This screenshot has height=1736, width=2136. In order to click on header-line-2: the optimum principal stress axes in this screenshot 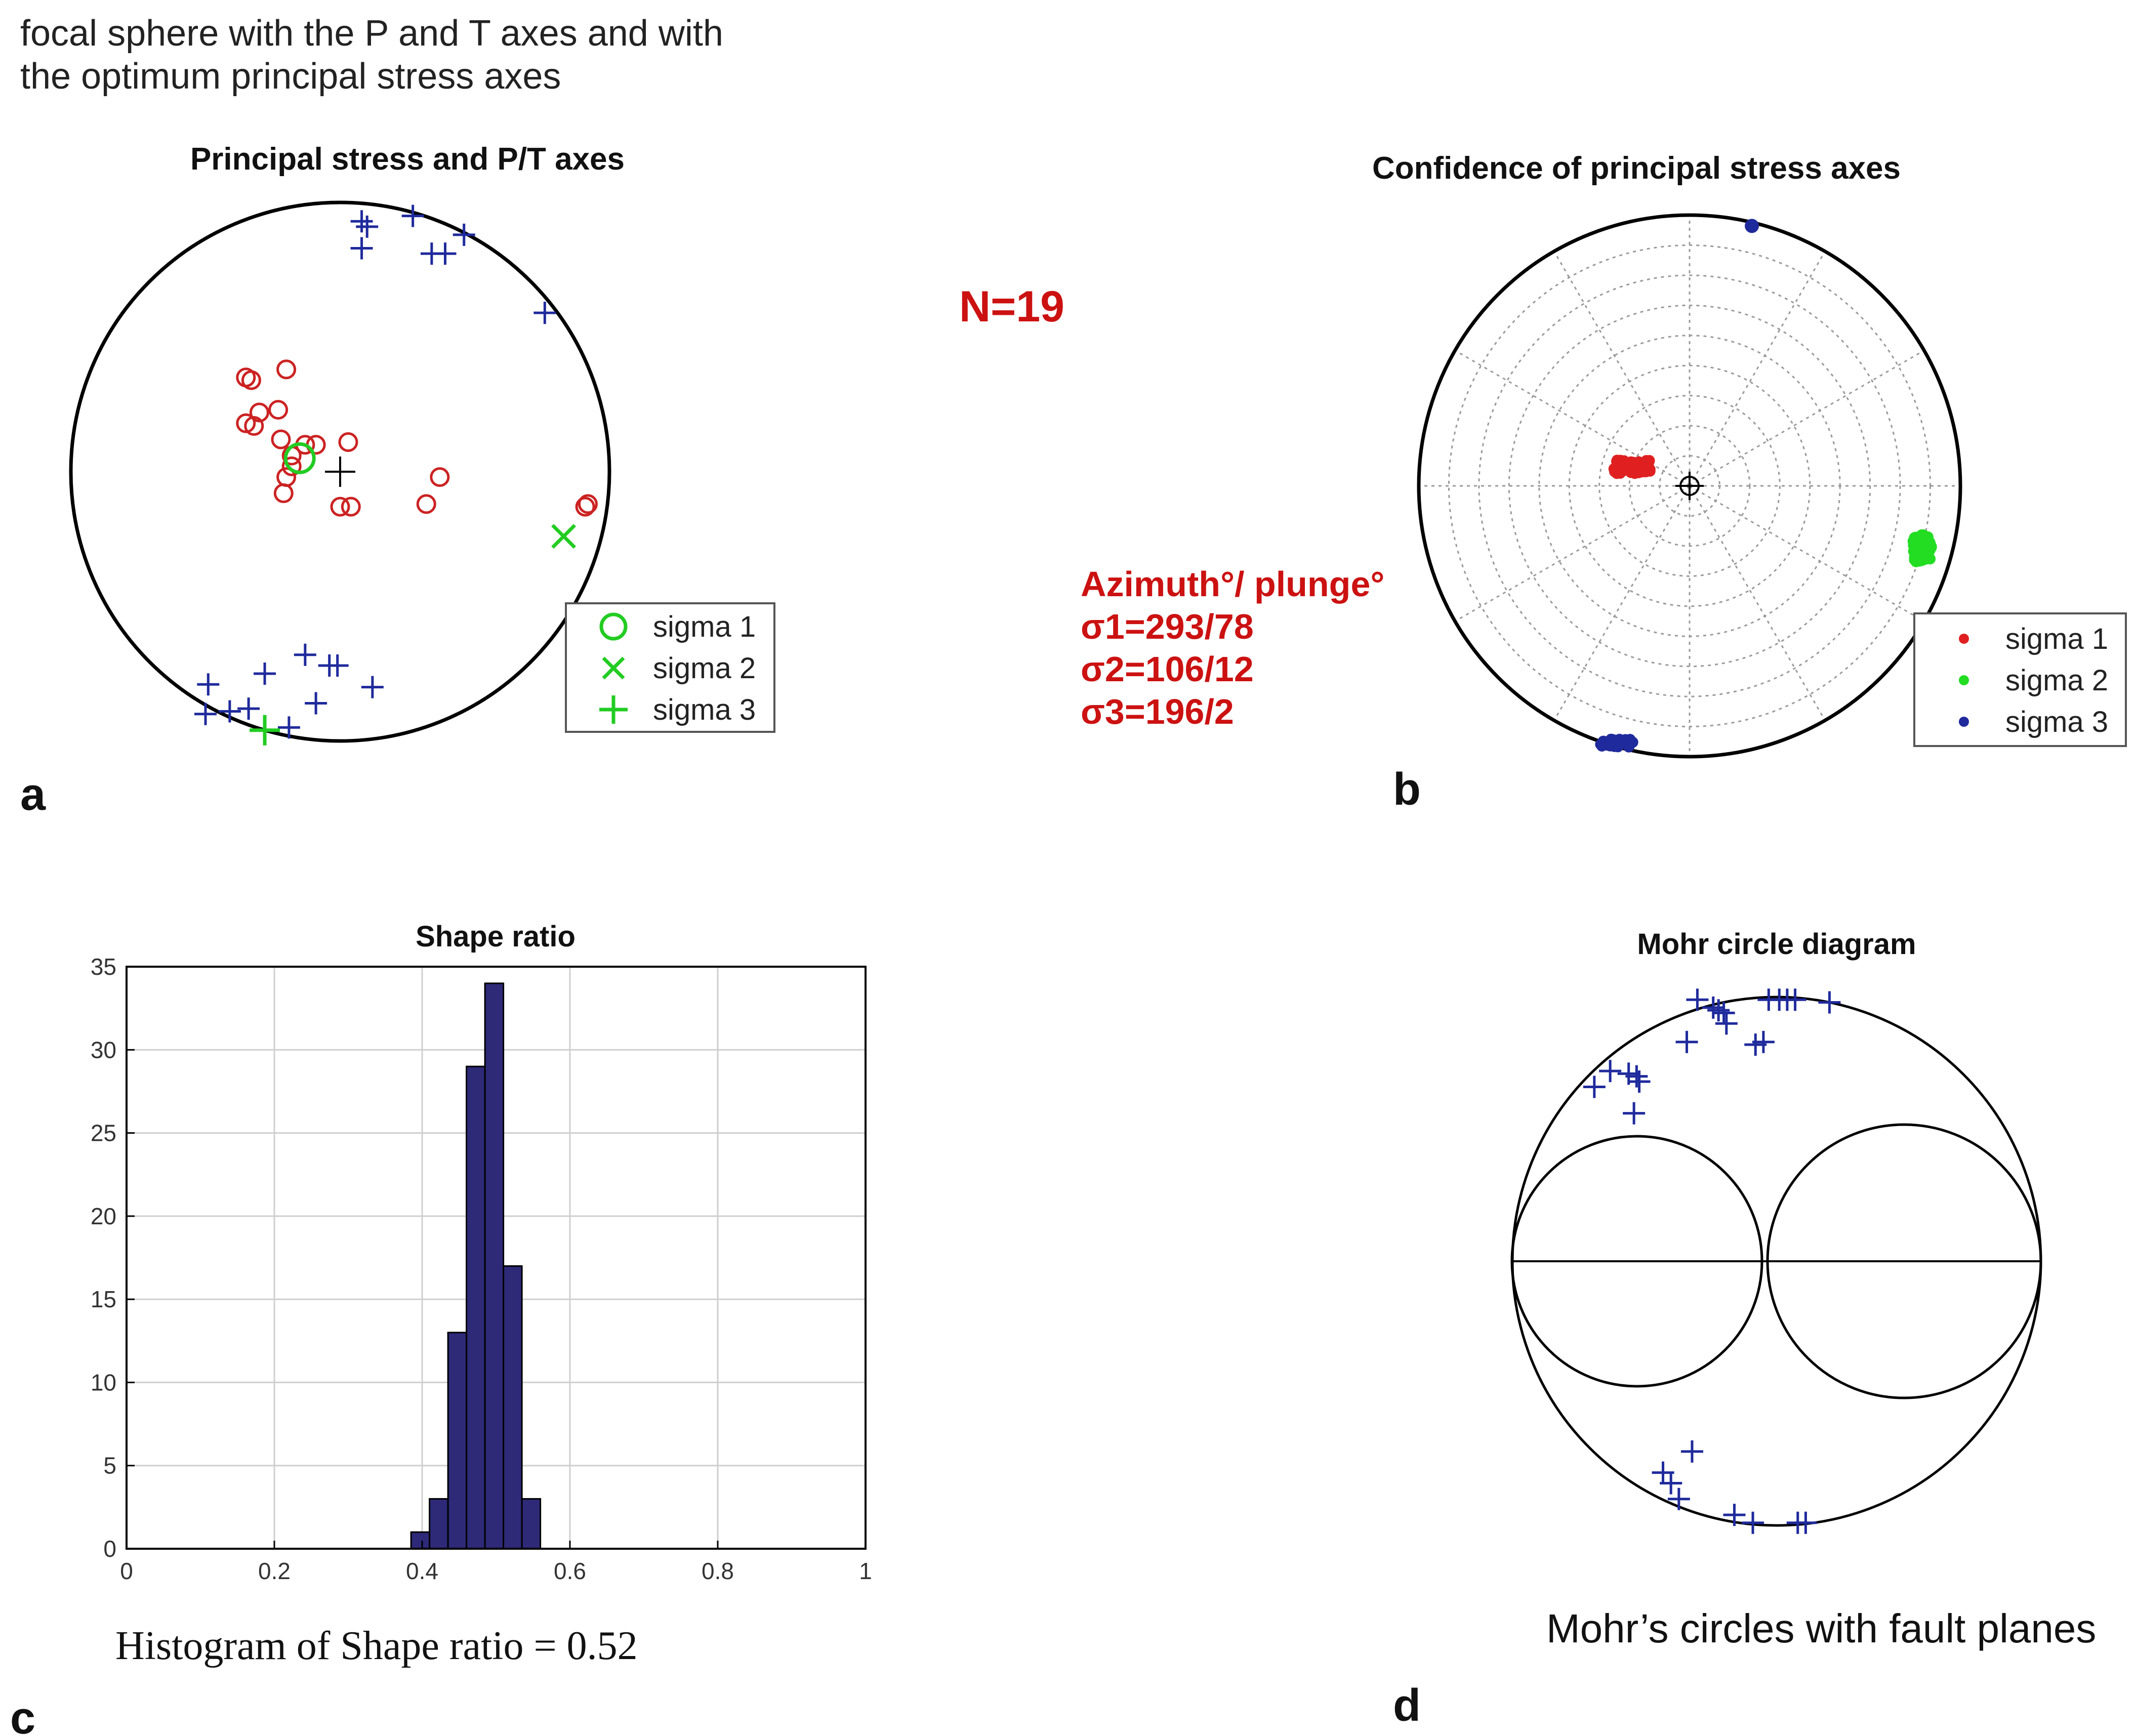, I will do `click(290, 76)`.